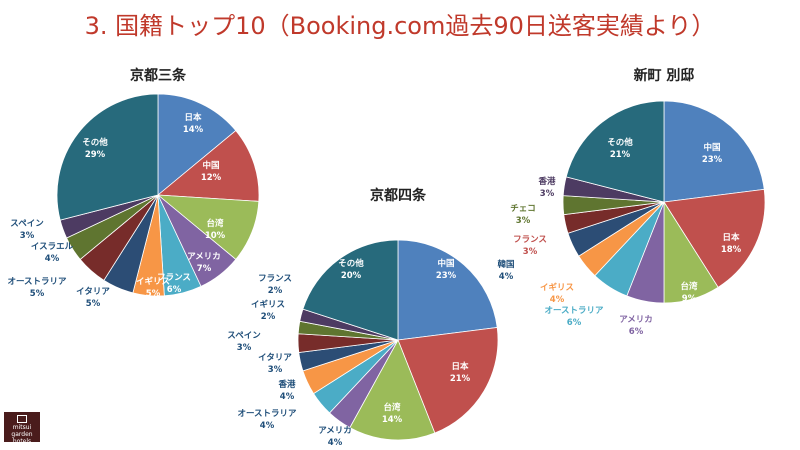  What do you see at coordinates (460, 372) in the screenshot?
I see `slice-label: 日本 21%` at bounding box center [460, 372].